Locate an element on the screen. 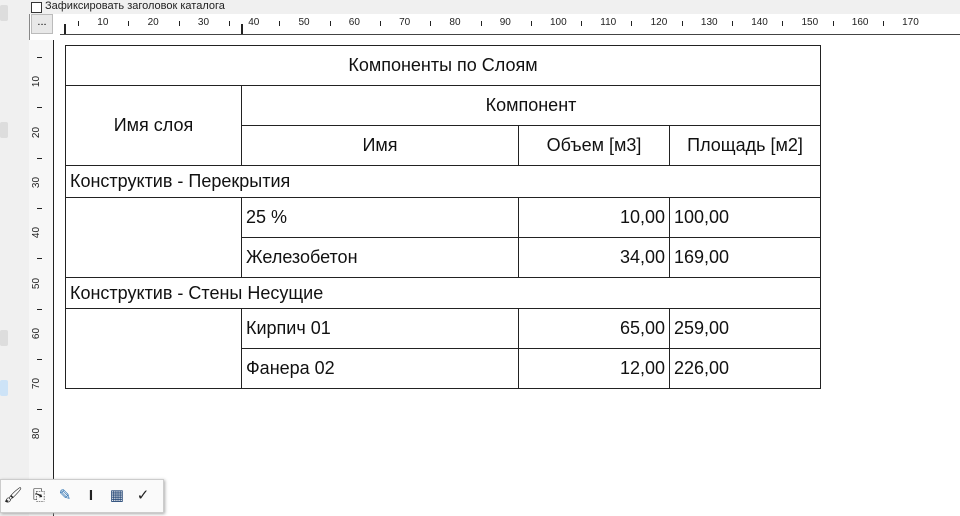  cell-name: Железобетон is located at coordinates (380, 257).